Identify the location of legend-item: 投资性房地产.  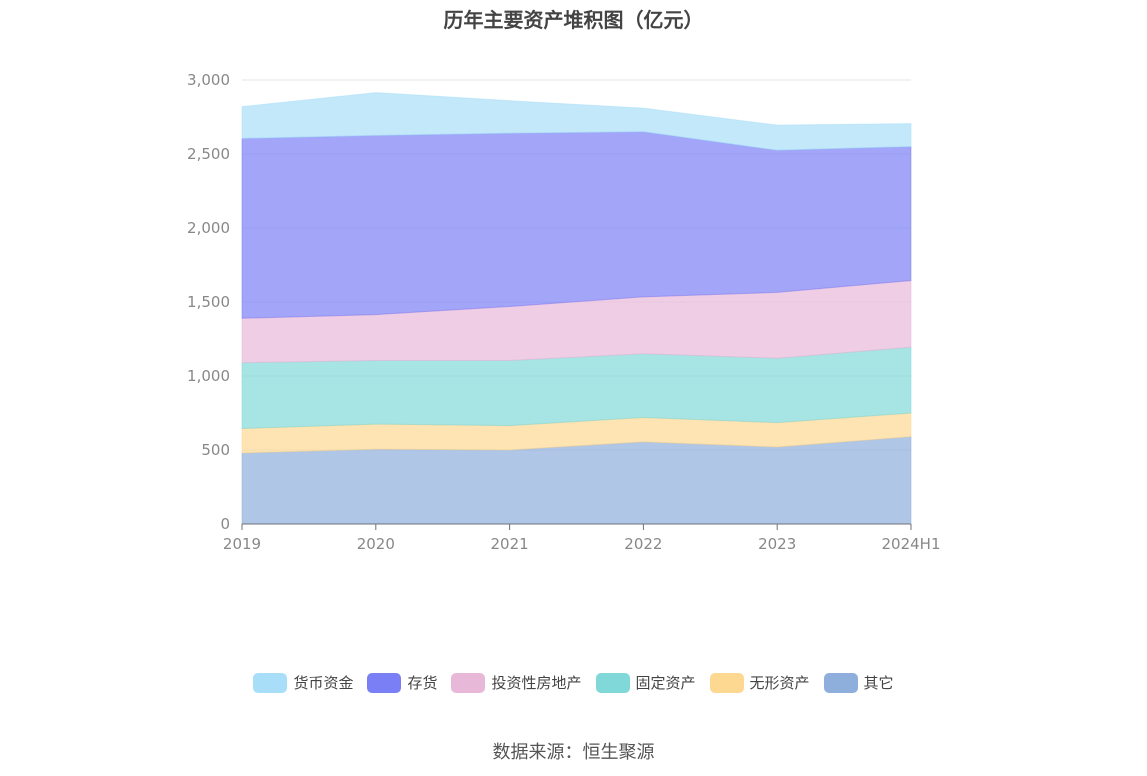
(516, 682).